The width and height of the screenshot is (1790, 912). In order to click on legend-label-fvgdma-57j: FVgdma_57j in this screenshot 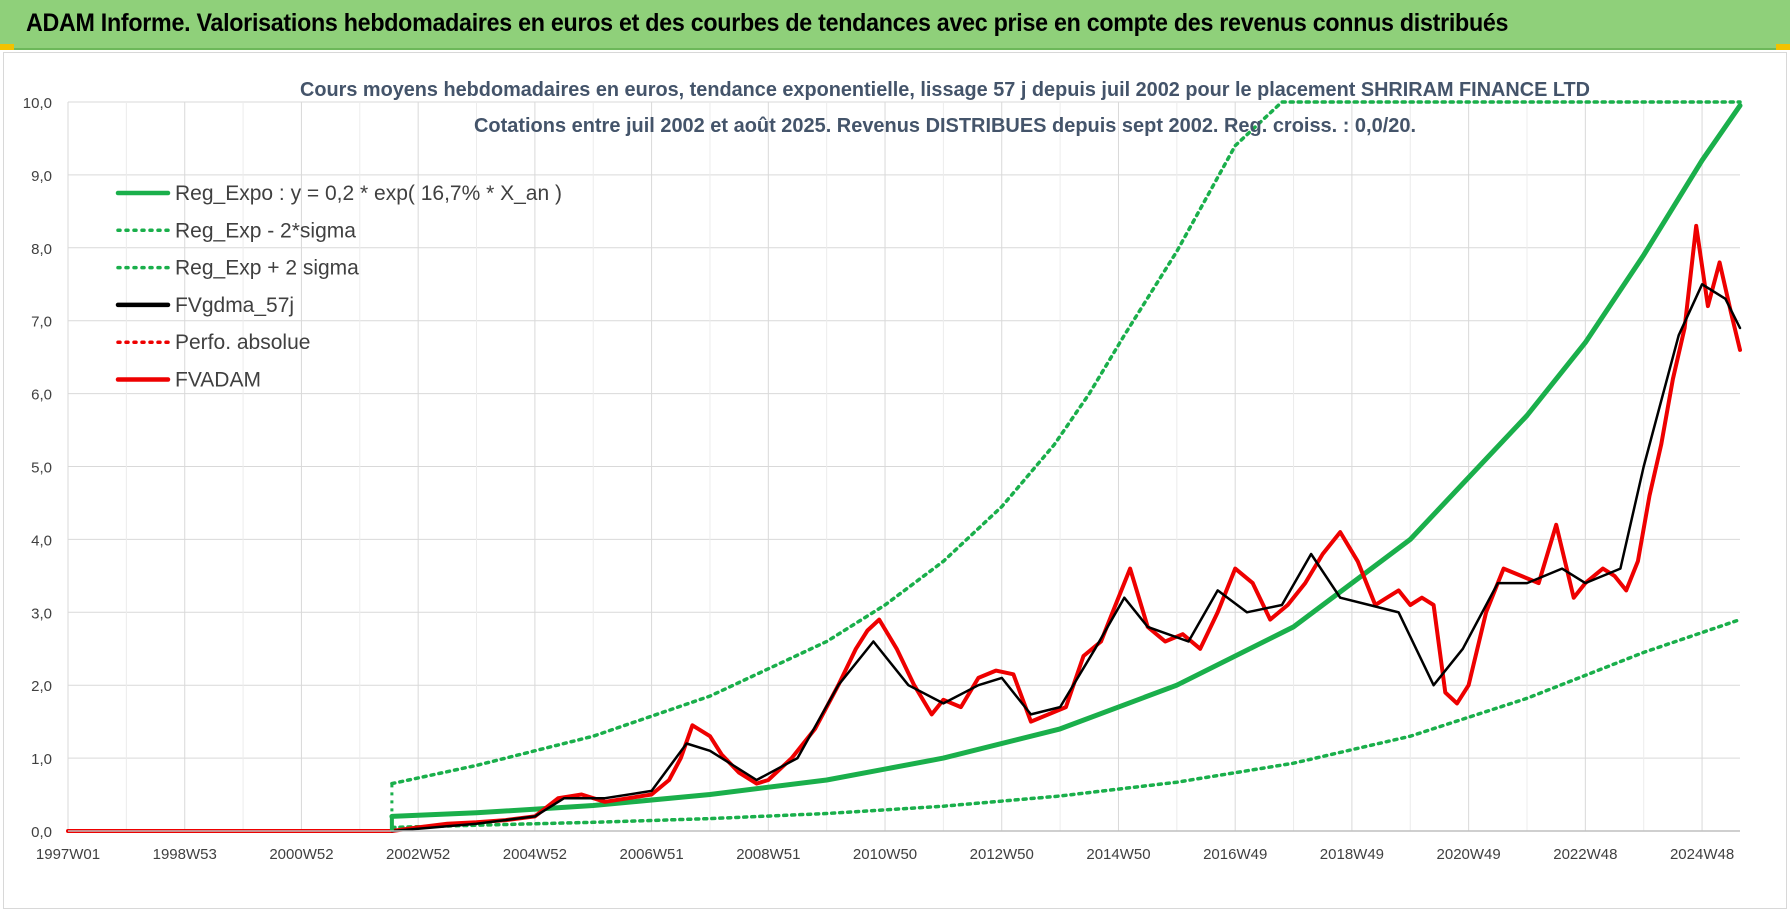, I will do `click(234, 305)`.